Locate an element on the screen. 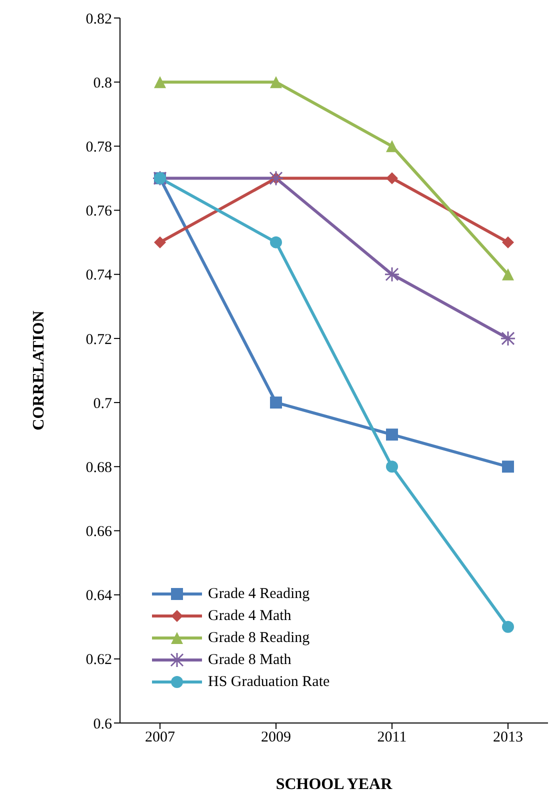  x-tick-label: 2007 is located at coordinates (160, 738).